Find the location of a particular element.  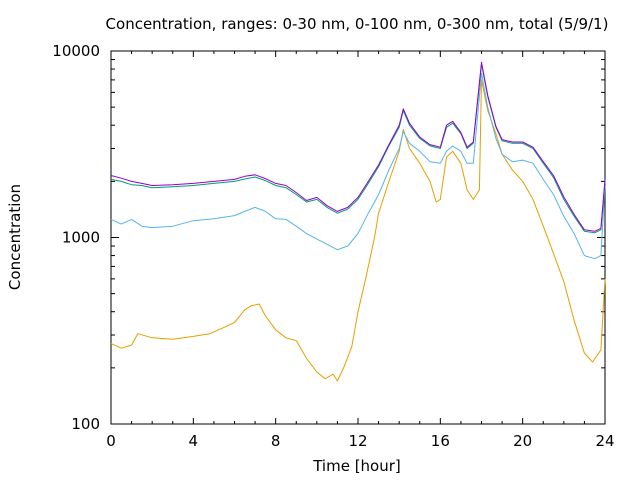

x-tick-label: 24 is located at coordinates (604, 441).